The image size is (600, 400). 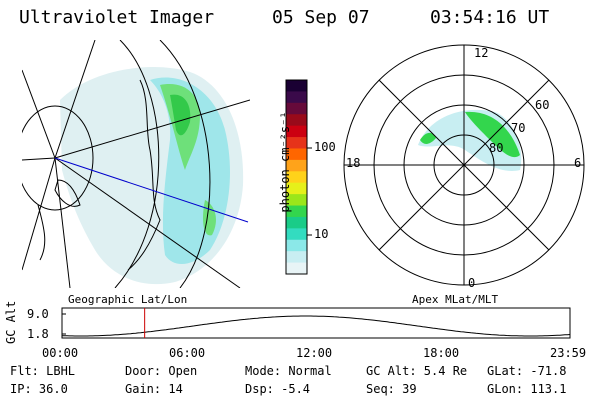 What do you see at coordinates (472, 283) in the screenshot?
I see `mlt-label-0: 0` at bounding box center [472, 283].